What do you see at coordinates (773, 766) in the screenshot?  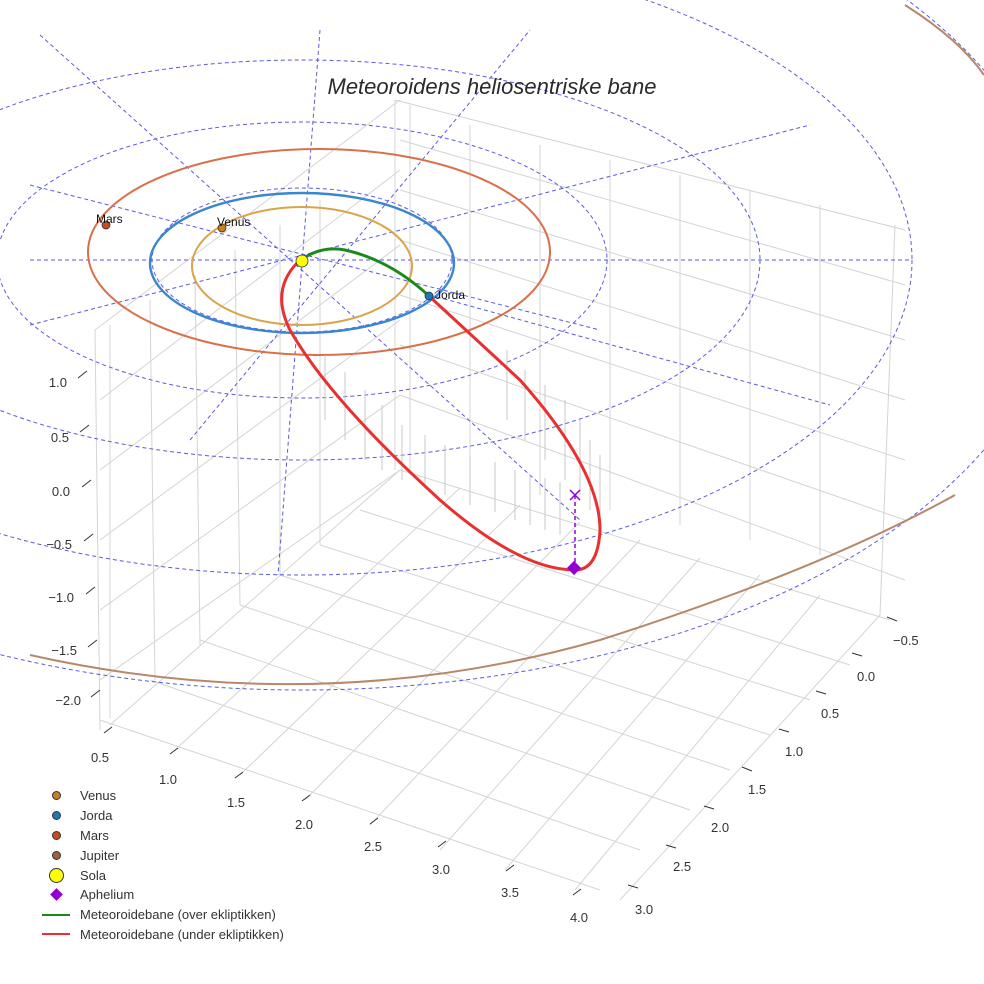 I see `y-axis-ticks: −0.5 0.0 0.5 1.0 1.5 2.0 2.5 3.0` at bounding box center [773, 766].